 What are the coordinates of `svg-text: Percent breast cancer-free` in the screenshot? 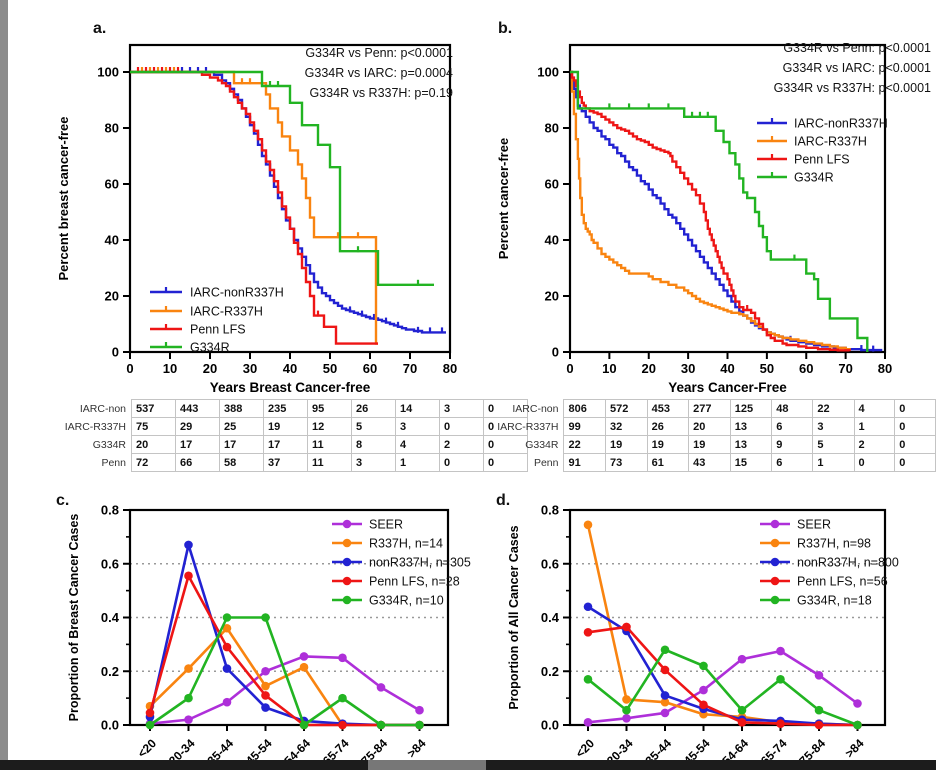 It's located at (63, 198).